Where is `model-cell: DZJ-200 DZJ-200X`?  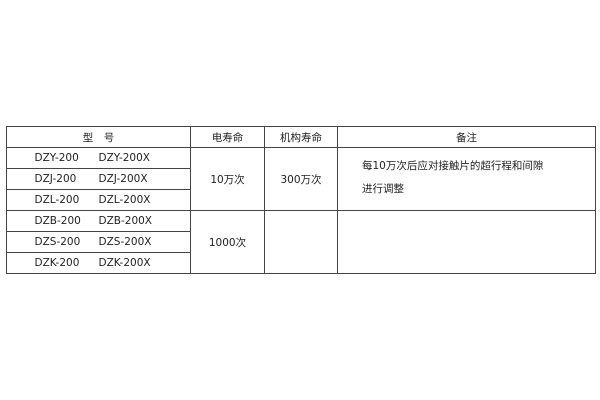 model-cell: DZJ-200 DZJ-200X is located at coordinates (98, 179).